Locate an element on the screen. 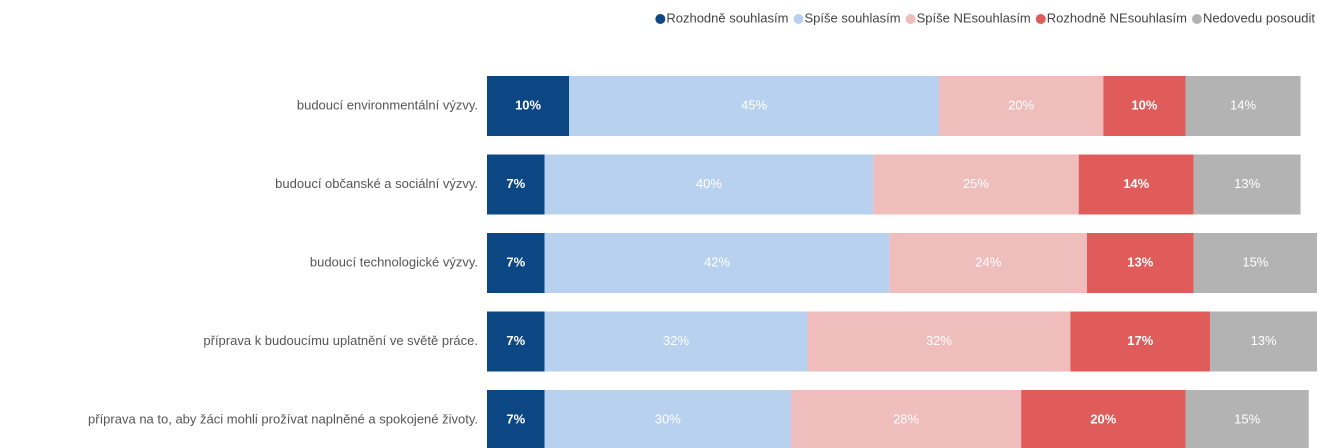  category-label: budoucí technologické výzvy. is located at coordinates (394, 261).